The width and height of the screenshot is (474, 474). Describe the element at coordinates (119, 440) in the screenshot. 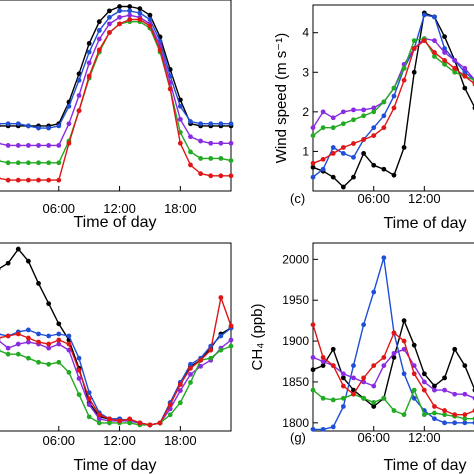

I see `x-tick-label: 12:00` at that location.